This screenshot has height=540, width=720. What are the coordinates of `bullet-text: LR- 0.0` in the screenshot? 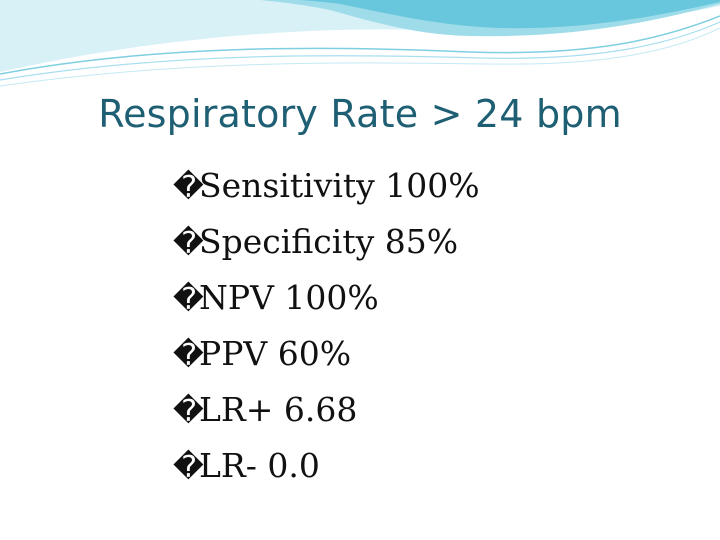 It's located at (259, 465).